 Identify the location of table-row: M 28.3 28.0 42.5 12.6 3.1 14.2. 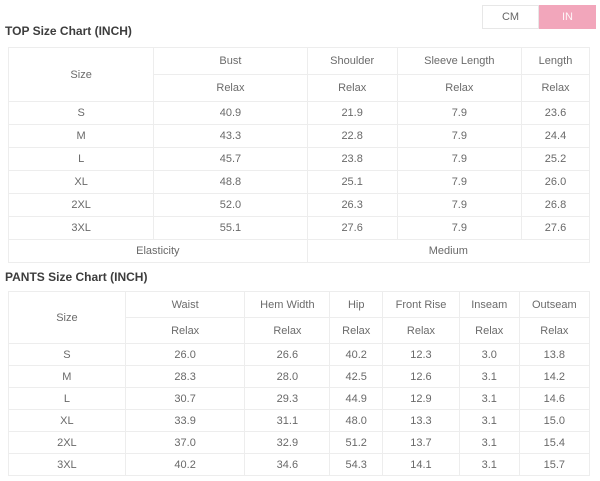
(299, 376).